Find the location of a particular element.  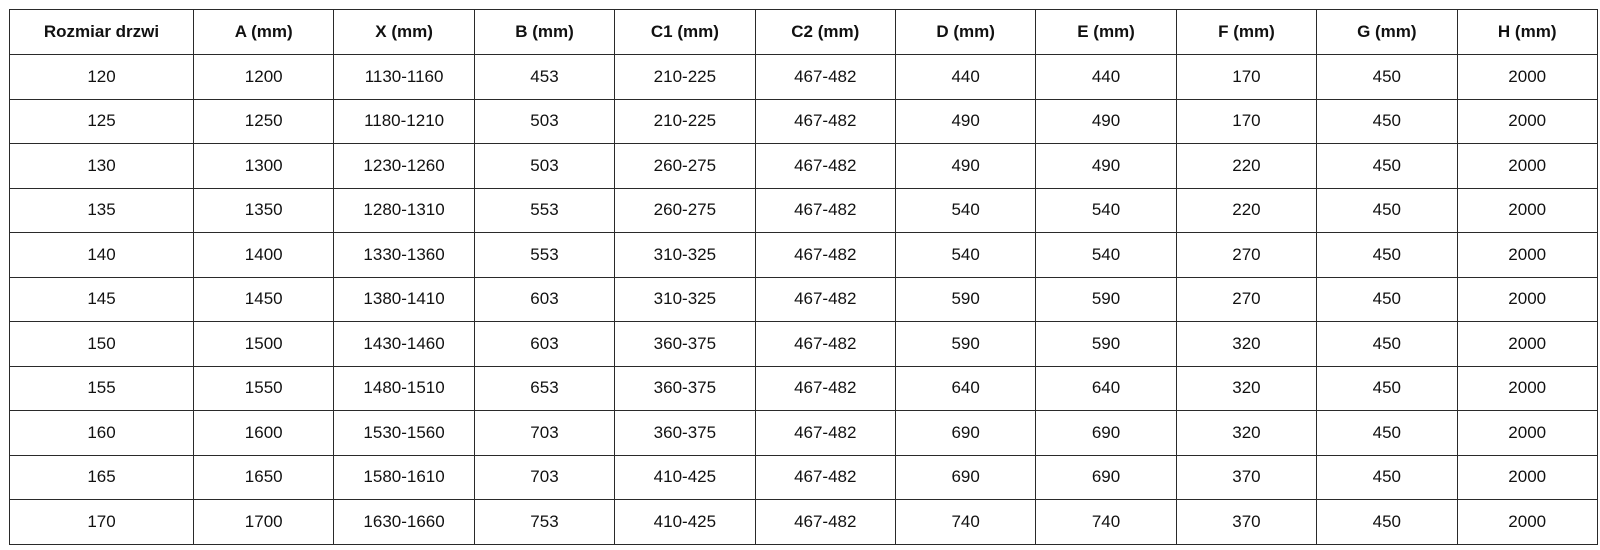

table-cell: 140 is located at coordinates (101, 255).